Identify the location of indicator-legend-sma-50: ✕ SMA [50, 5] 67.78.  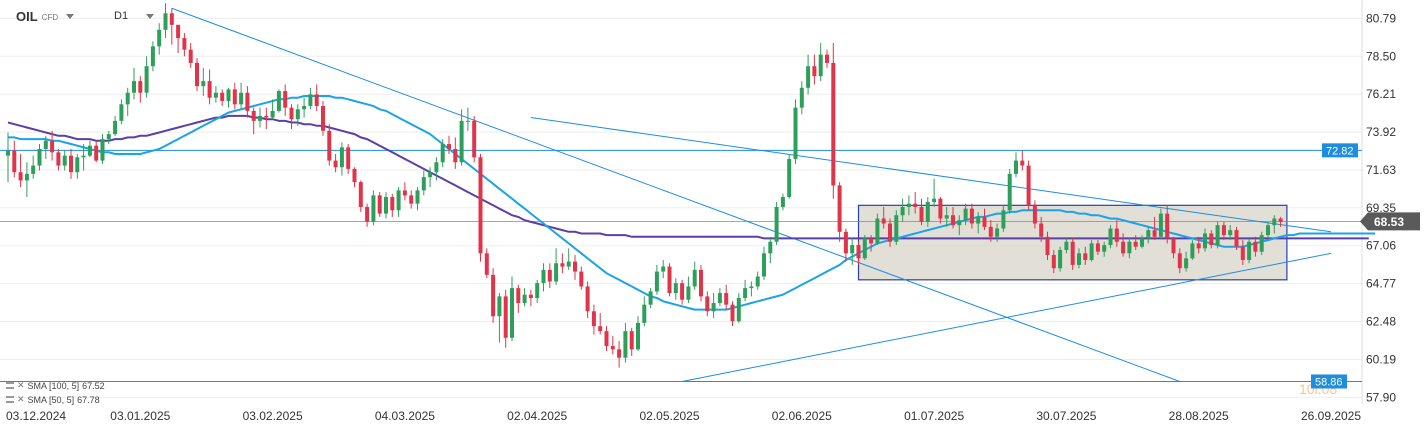
(53, 399).